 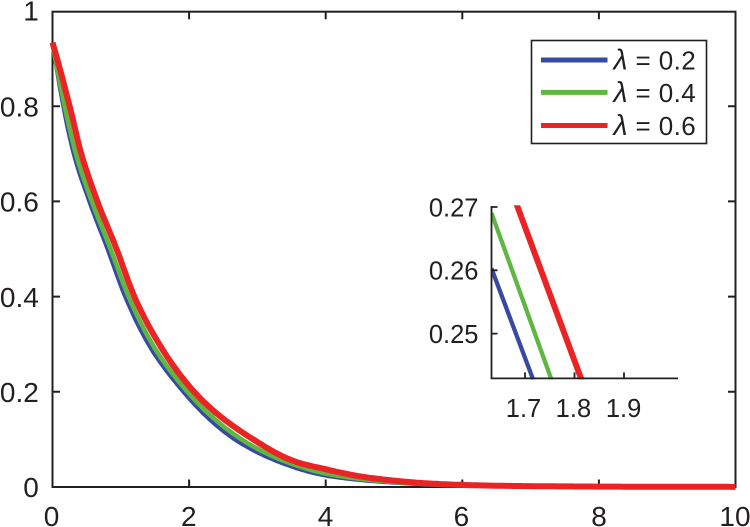 I want to click on svg-text: λ = 0.6, so click(x=654, y=126).